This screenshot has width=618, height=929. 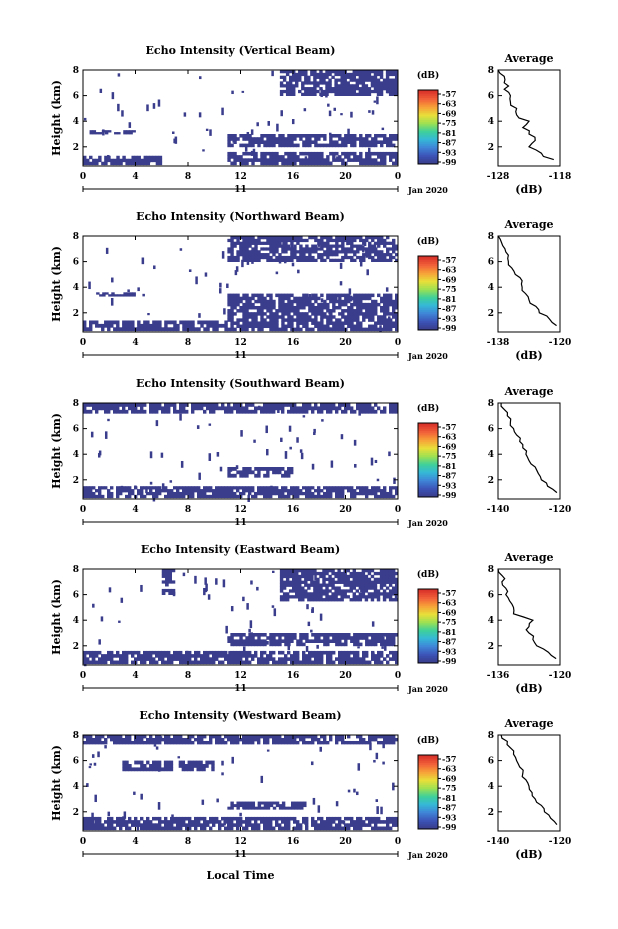 I want to click on colorbar-frame, so click(x=428, y=626).